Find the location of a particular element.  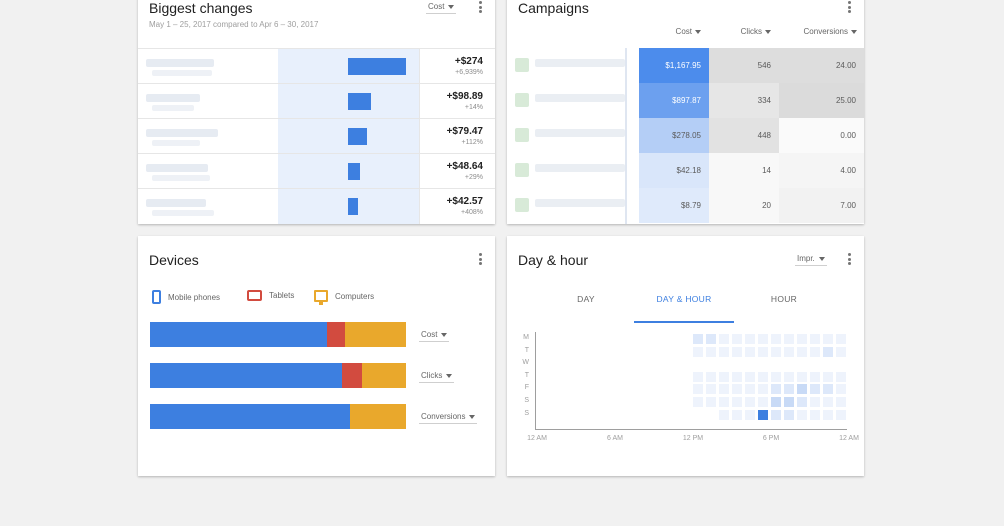

metric-dropdown: Clicks is located at coordinates (437, 377).